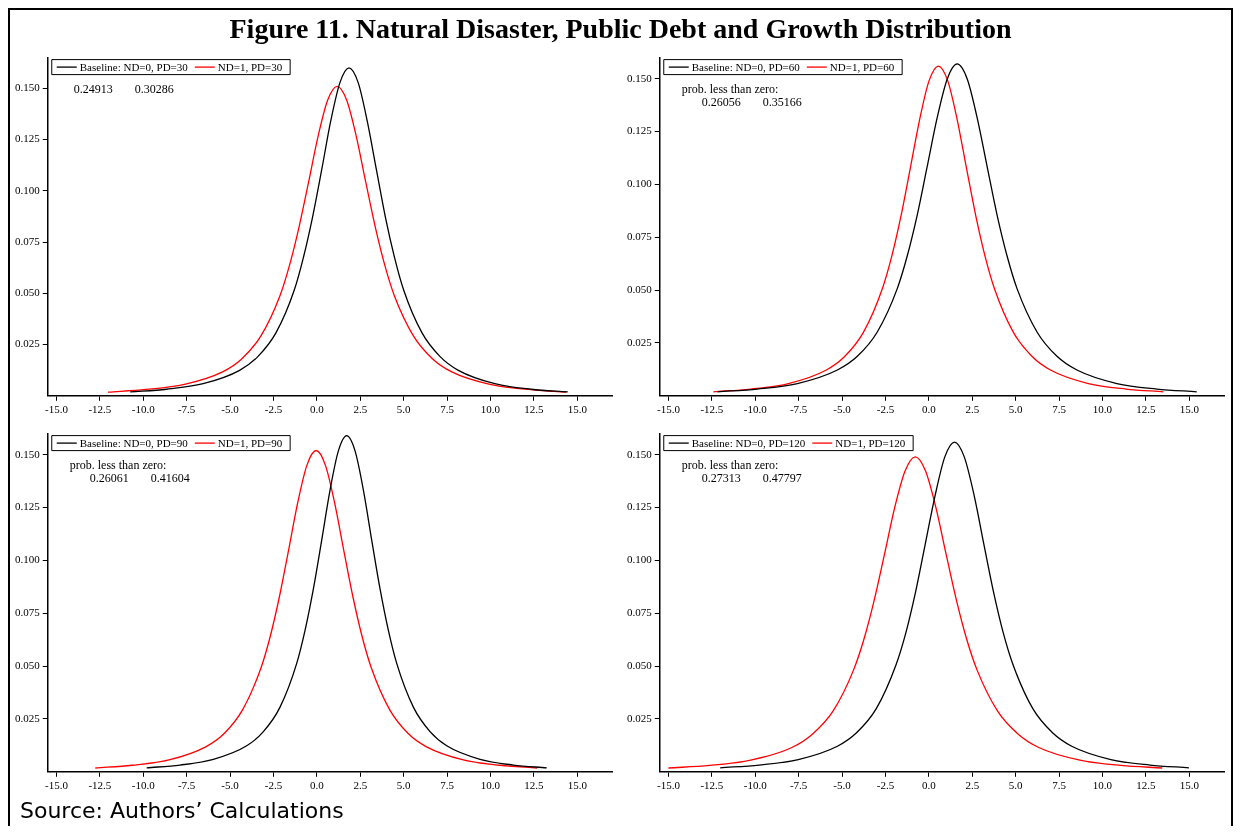 This screenshot has width=1241, height=834. Describe the element at coordinates (250, 66) in the screenshot. I see `legend-label: ND=1, PD=30` at that location.